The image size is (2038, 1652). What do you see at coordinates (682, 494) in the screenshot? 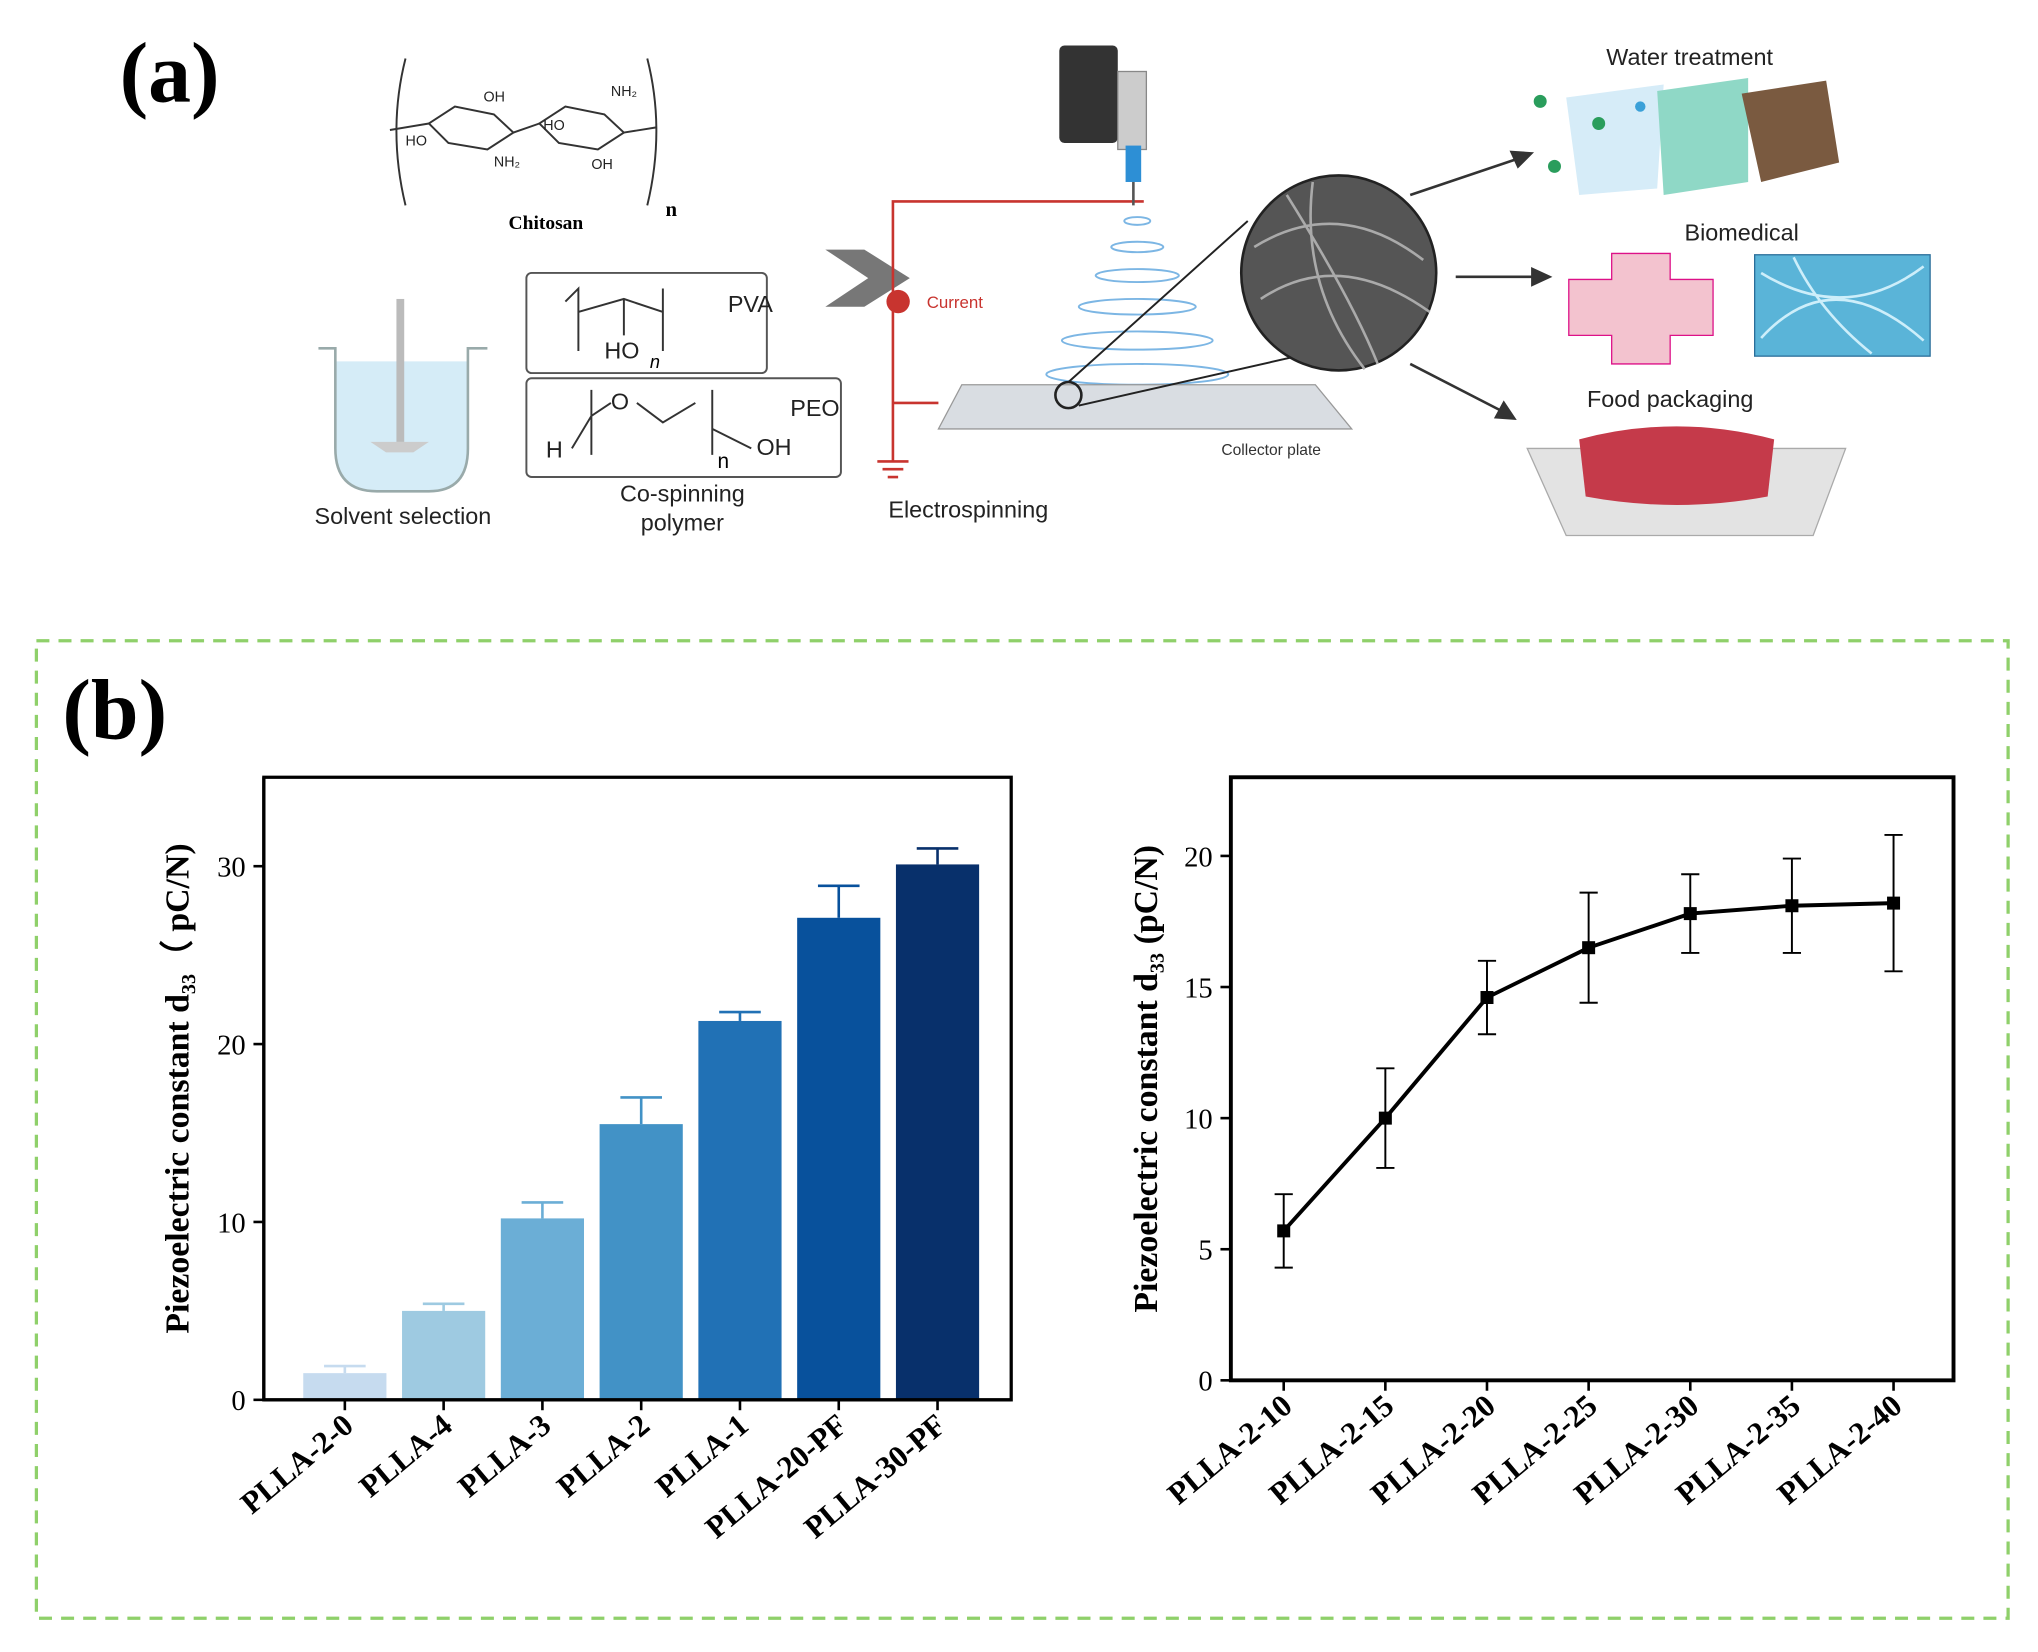
I see `caption: Co-spinning` at bounding box center [682, 494].